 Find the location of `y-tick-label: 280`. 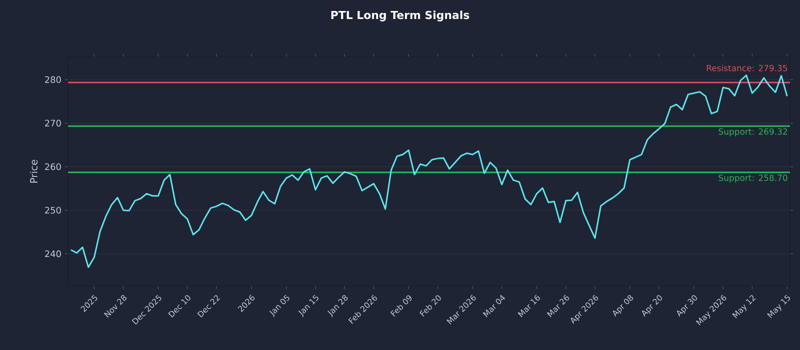

y-tick-label: 280 is located at coordinates (53, 80).